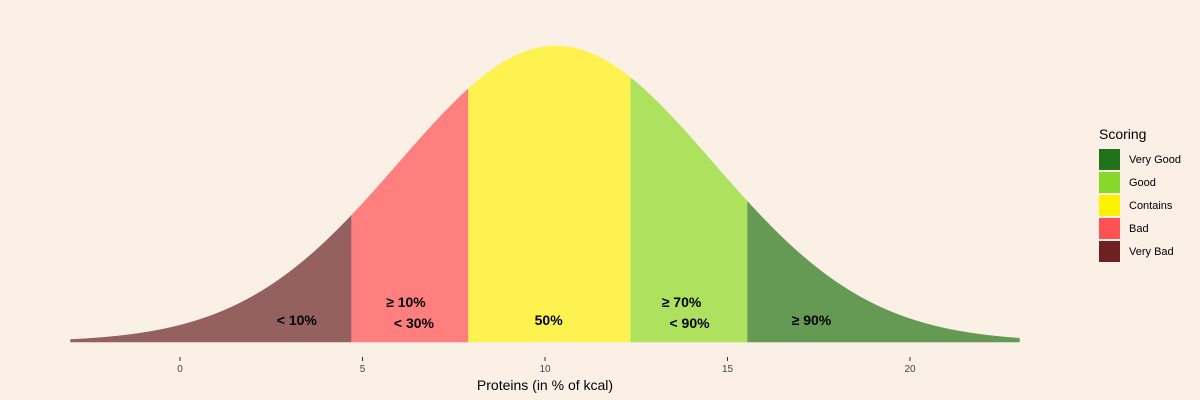  I want to click on x-tick-label-0: 0, so click(180, 369).